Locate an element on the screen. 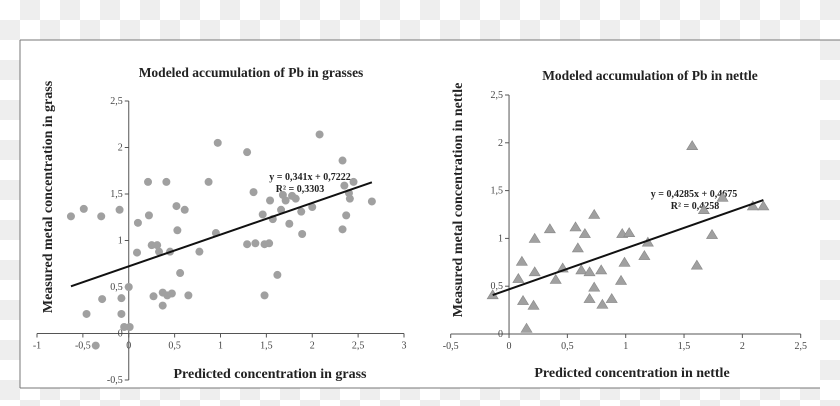 The width and height of the screenshot is (840, 406). trendline-equation: y = 0,341x + 0,7222 is located at coordinates (309, 177).